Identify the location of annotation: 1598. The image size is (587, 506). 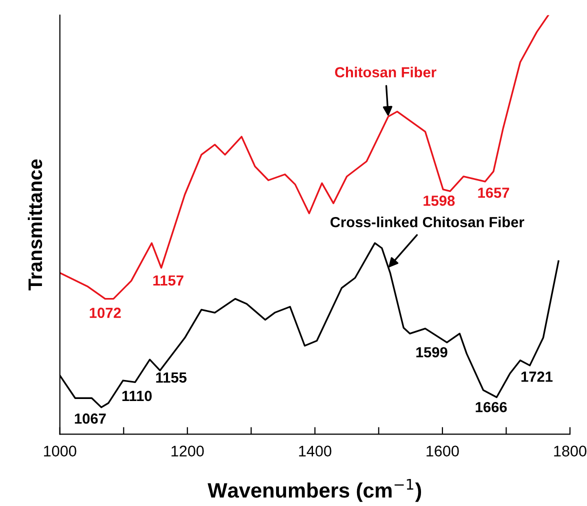
(439, 201).